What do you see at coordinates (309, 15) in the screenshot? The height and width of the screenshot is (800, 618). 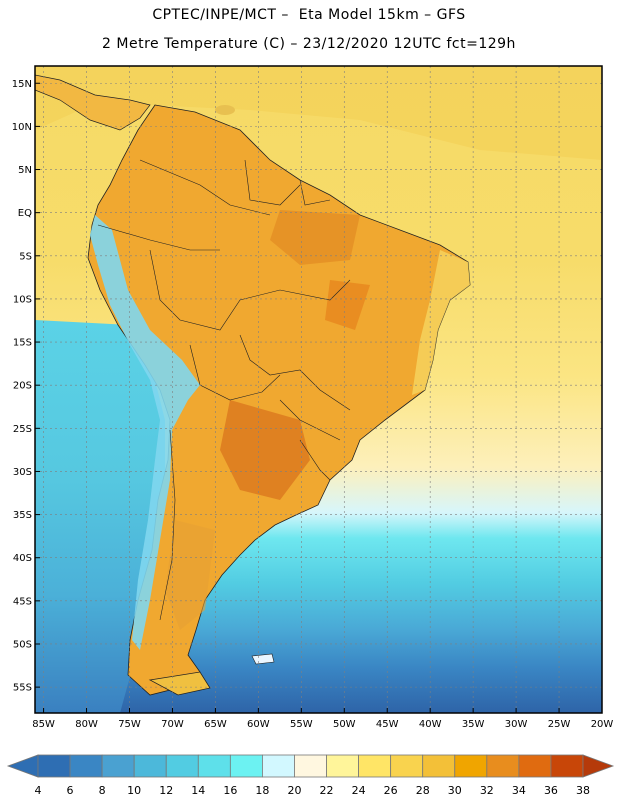 I see `map-title: CPTEC/INPE/MCT – Eta Model 15km – GFS` at bounding box center [309, 15].